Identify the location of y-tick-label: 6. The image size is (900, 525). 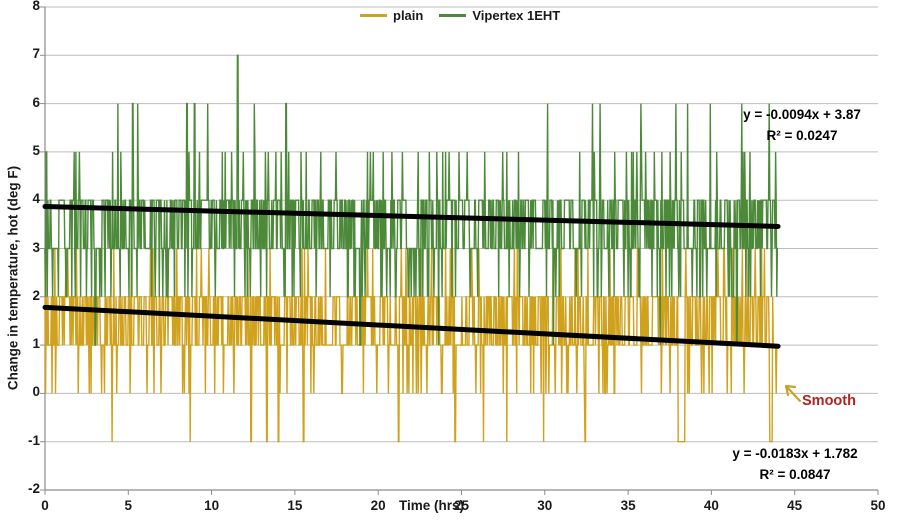
(36, 102).